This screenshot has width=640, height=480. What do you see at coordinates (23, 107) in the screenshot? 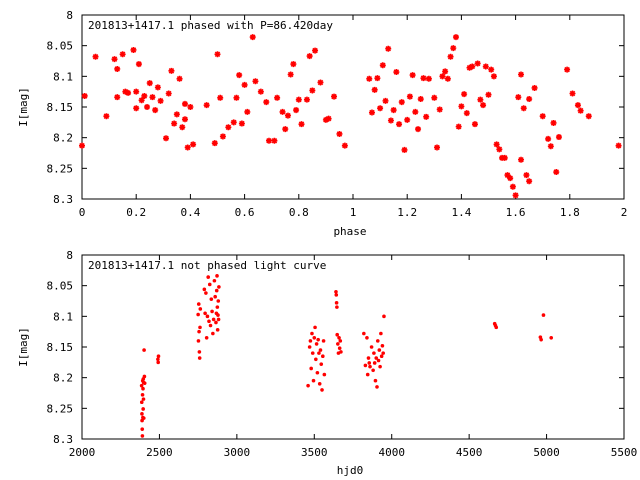
I see `phased-y-axis-label: I[mag]` at bounding box center [23, 107].